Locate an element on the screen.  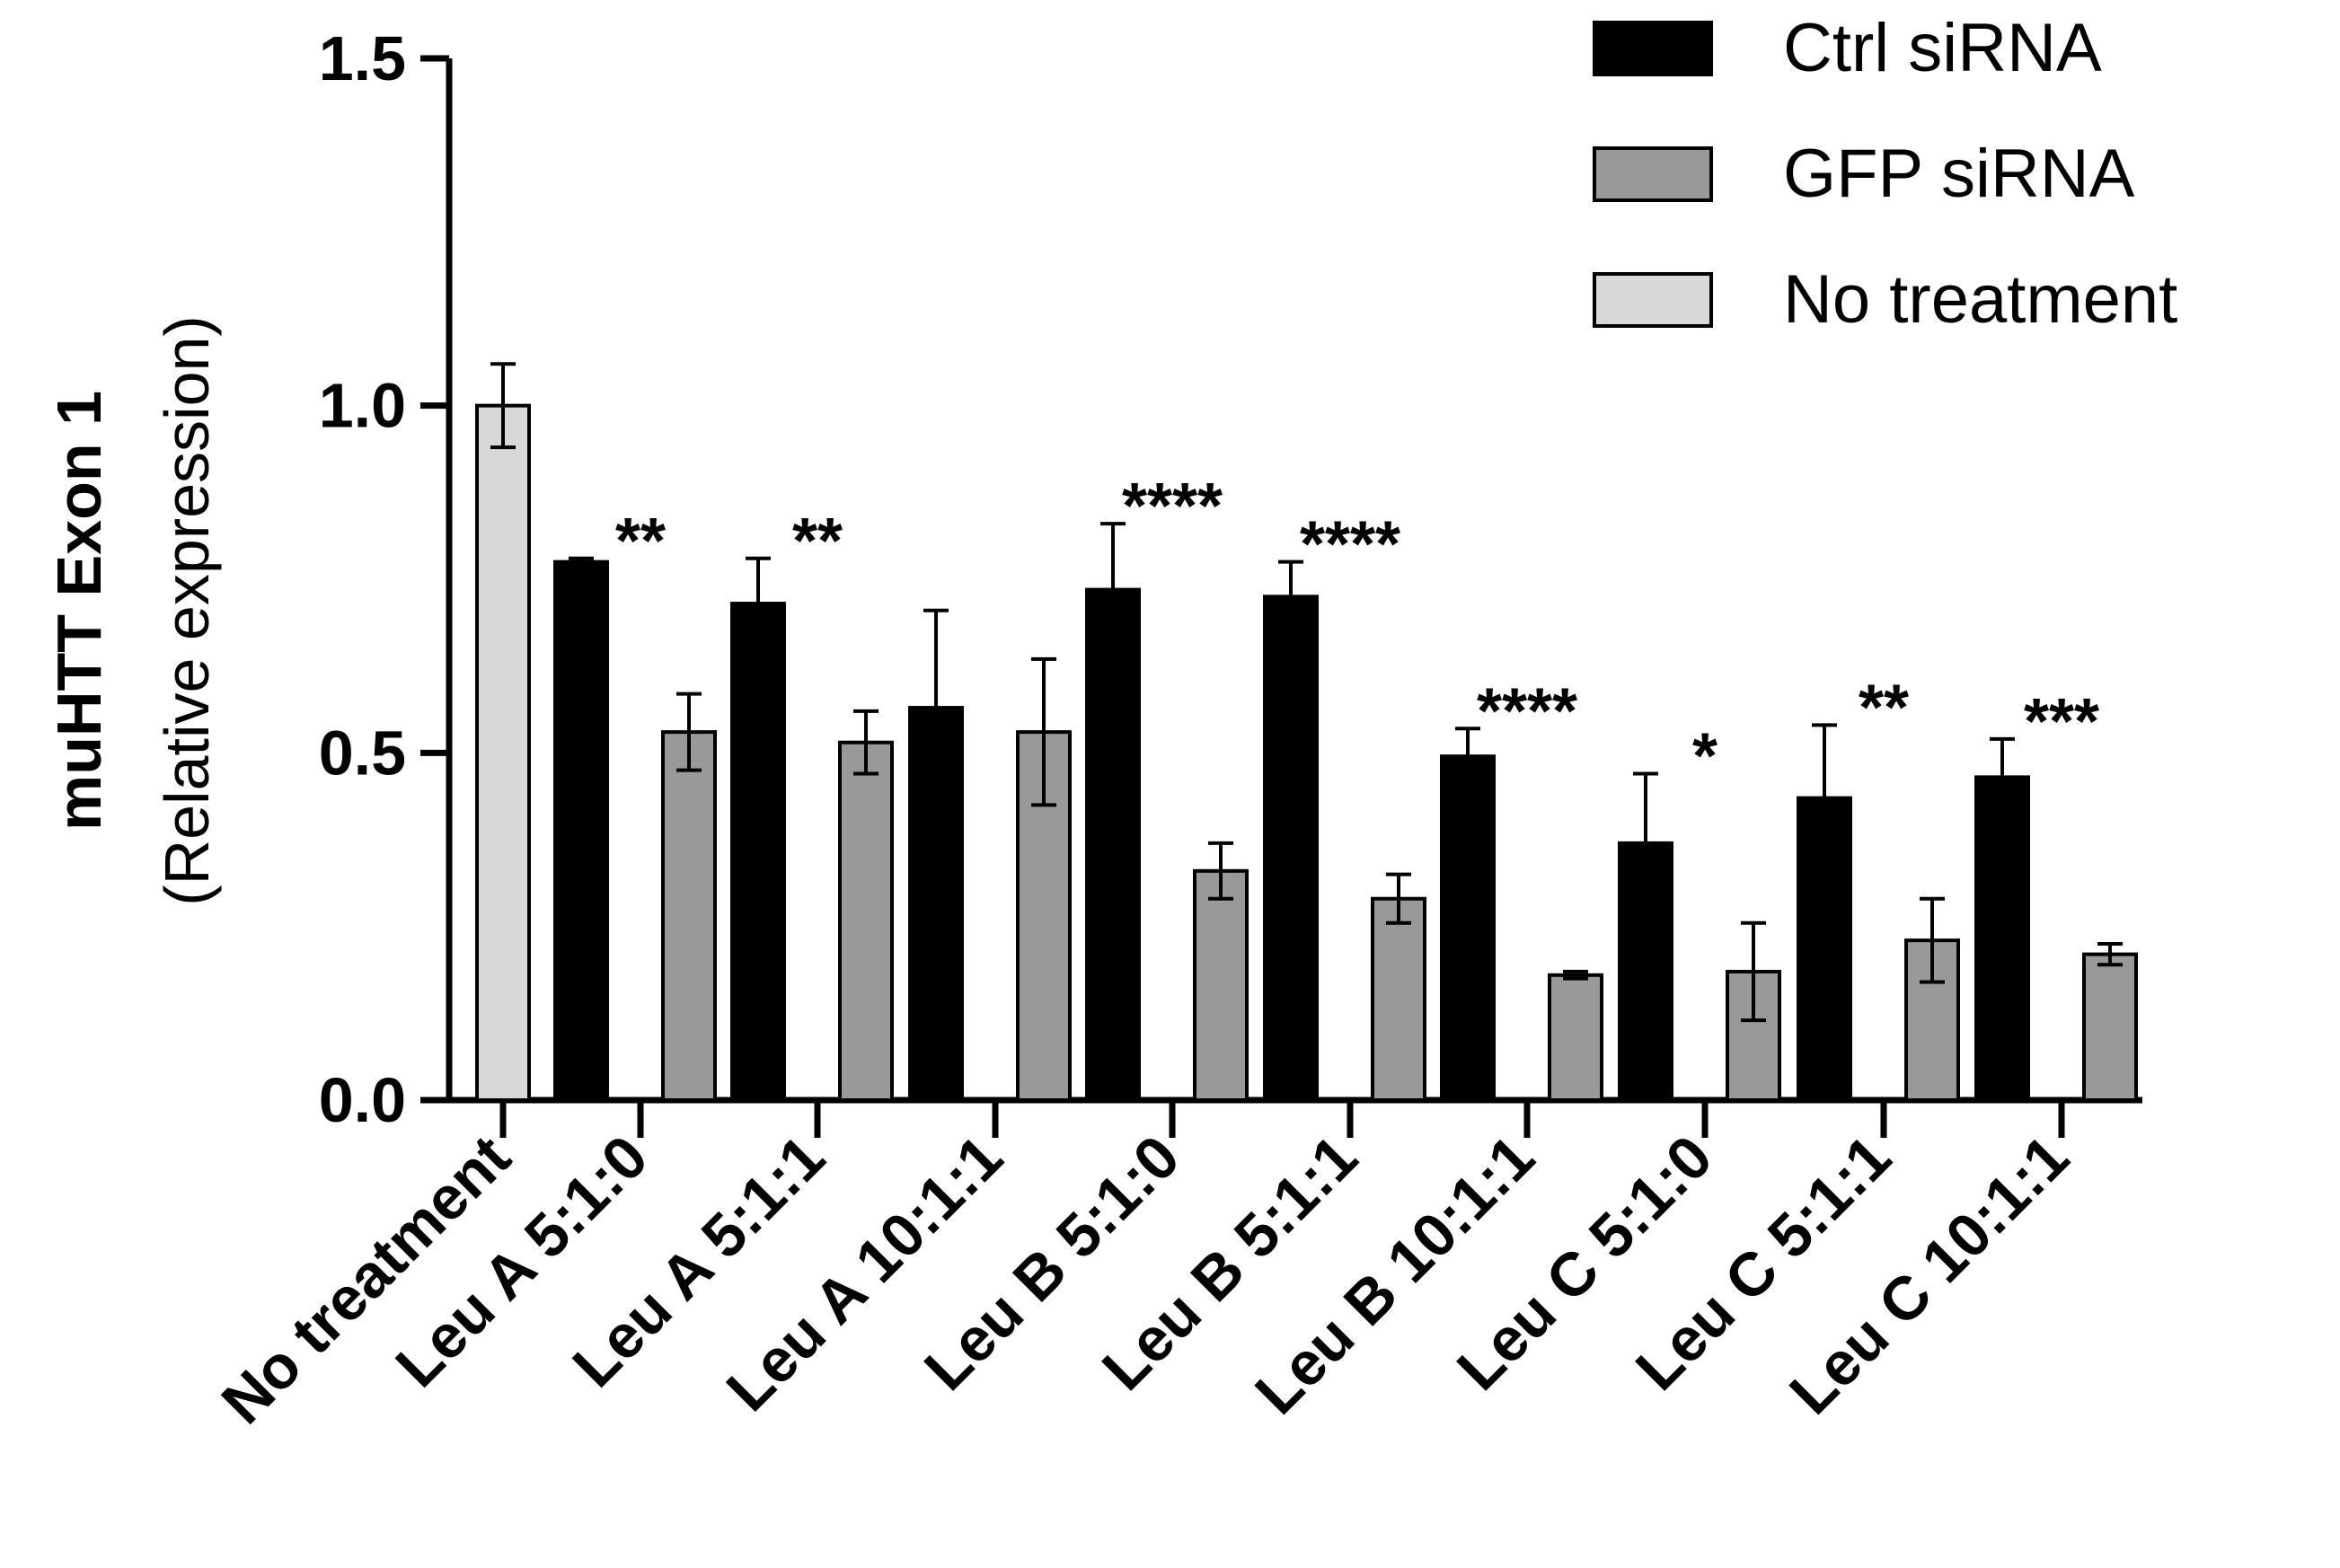
legend-item: No treatment is located at coordinates (1885, 299).